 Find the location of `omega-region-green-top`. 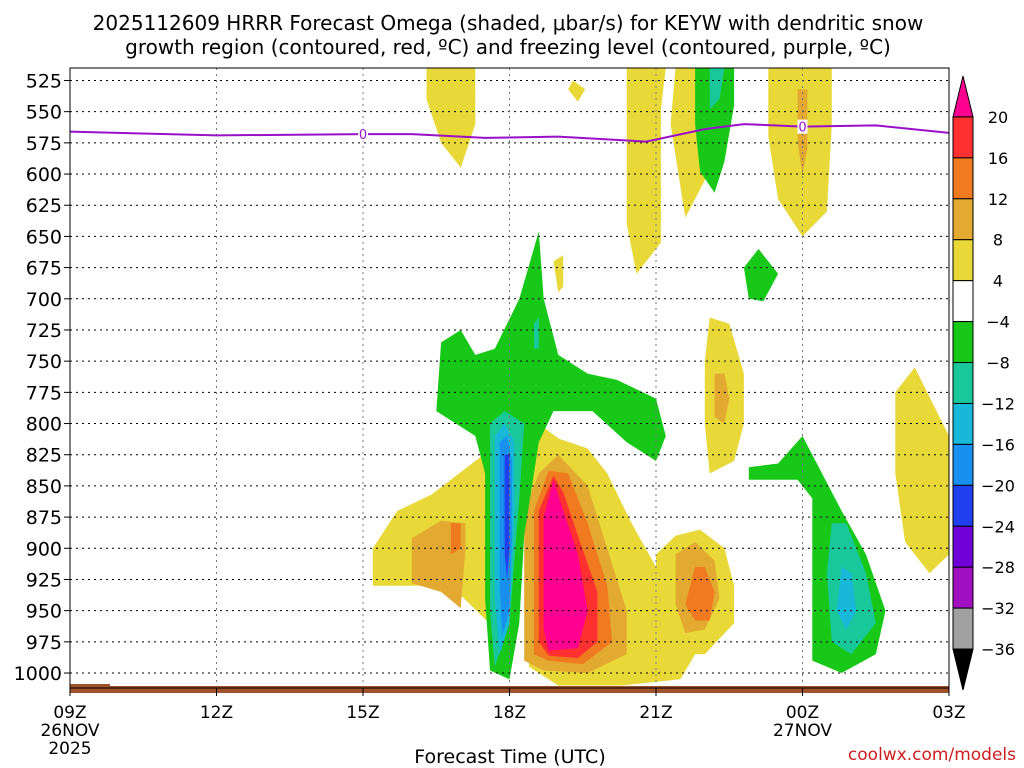

omega-region-green-top is located at coordinates (715, 130).